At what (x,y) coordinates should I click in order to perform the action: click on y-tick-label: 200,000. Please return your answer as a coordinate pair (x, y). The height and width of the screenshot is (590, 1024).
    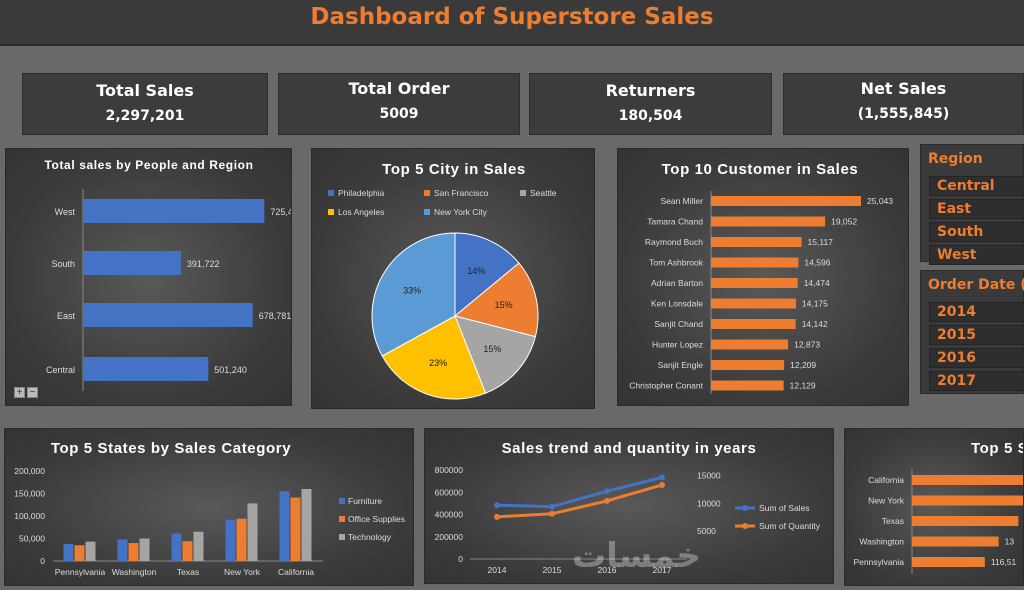
    Looking at the image, I should click on (29, 471).